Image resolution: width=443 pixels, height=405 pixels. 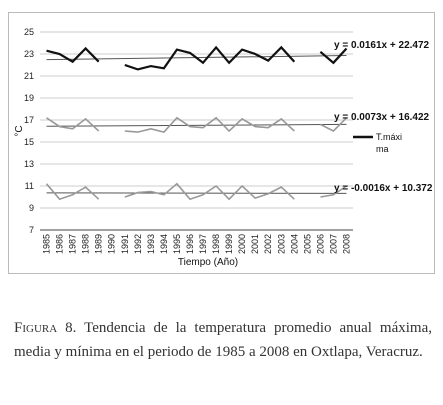 What do you see at coordinates (125, 244) in the screenshot?
I see `x-tick-label: 1991` at bounding box center [125, 244].